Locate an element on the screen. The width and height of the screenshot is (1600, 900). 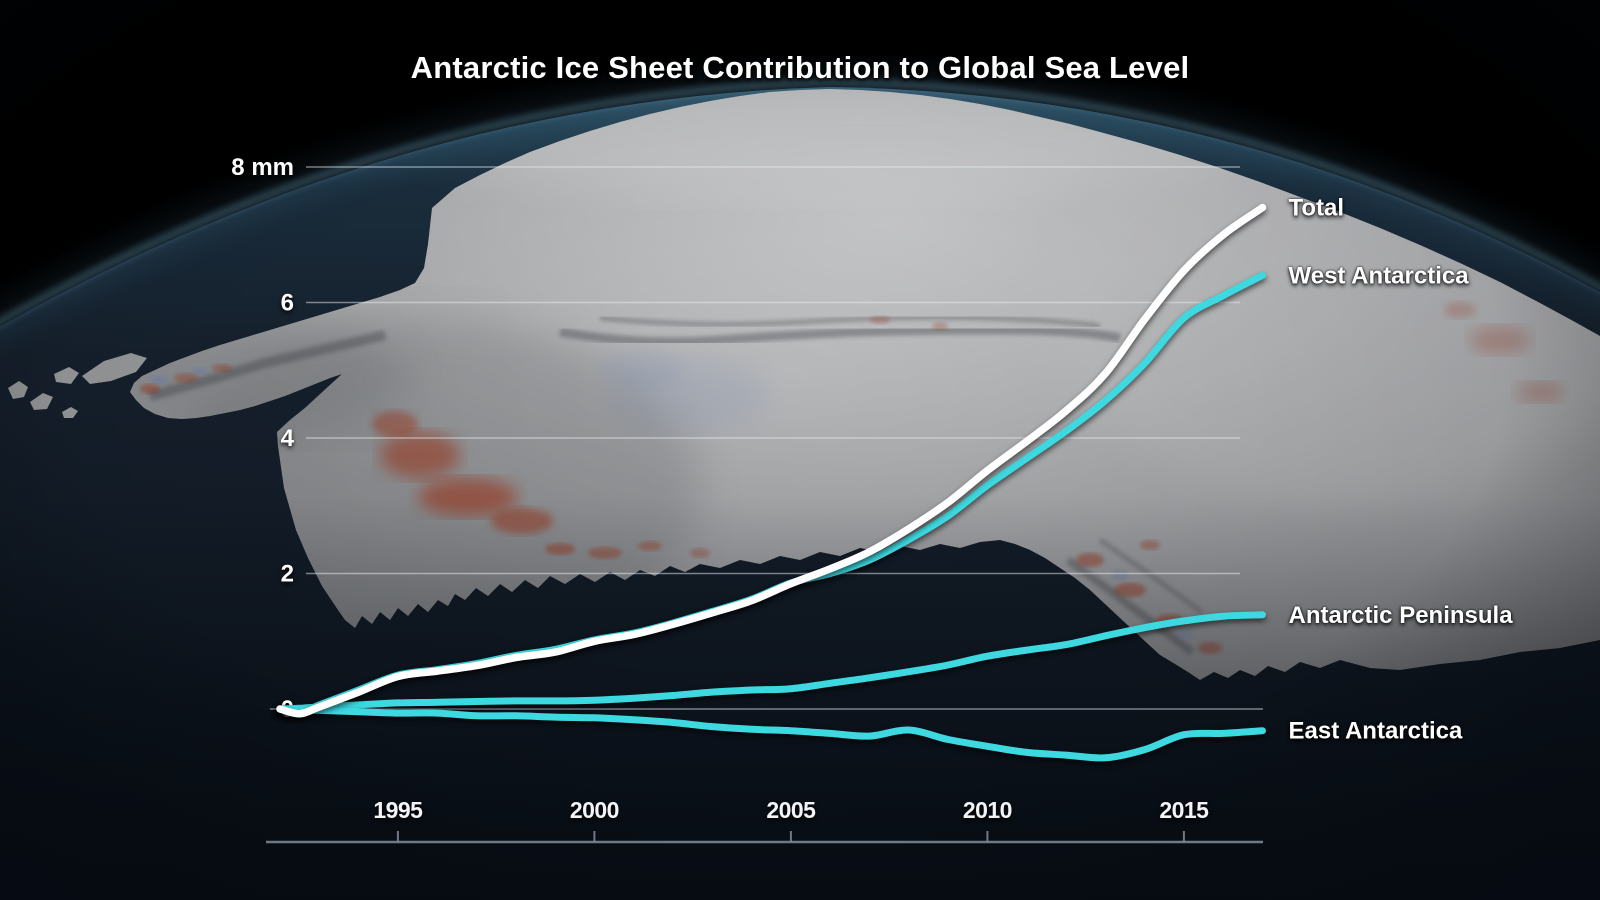
ytick-label-2: 2 is located at coordinates (287, 574).